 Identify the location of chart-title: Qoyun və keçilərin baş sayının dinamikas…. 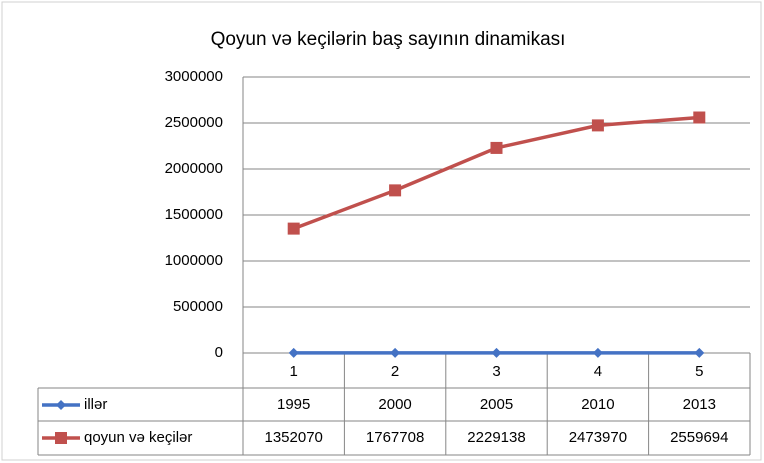
(388, 39).